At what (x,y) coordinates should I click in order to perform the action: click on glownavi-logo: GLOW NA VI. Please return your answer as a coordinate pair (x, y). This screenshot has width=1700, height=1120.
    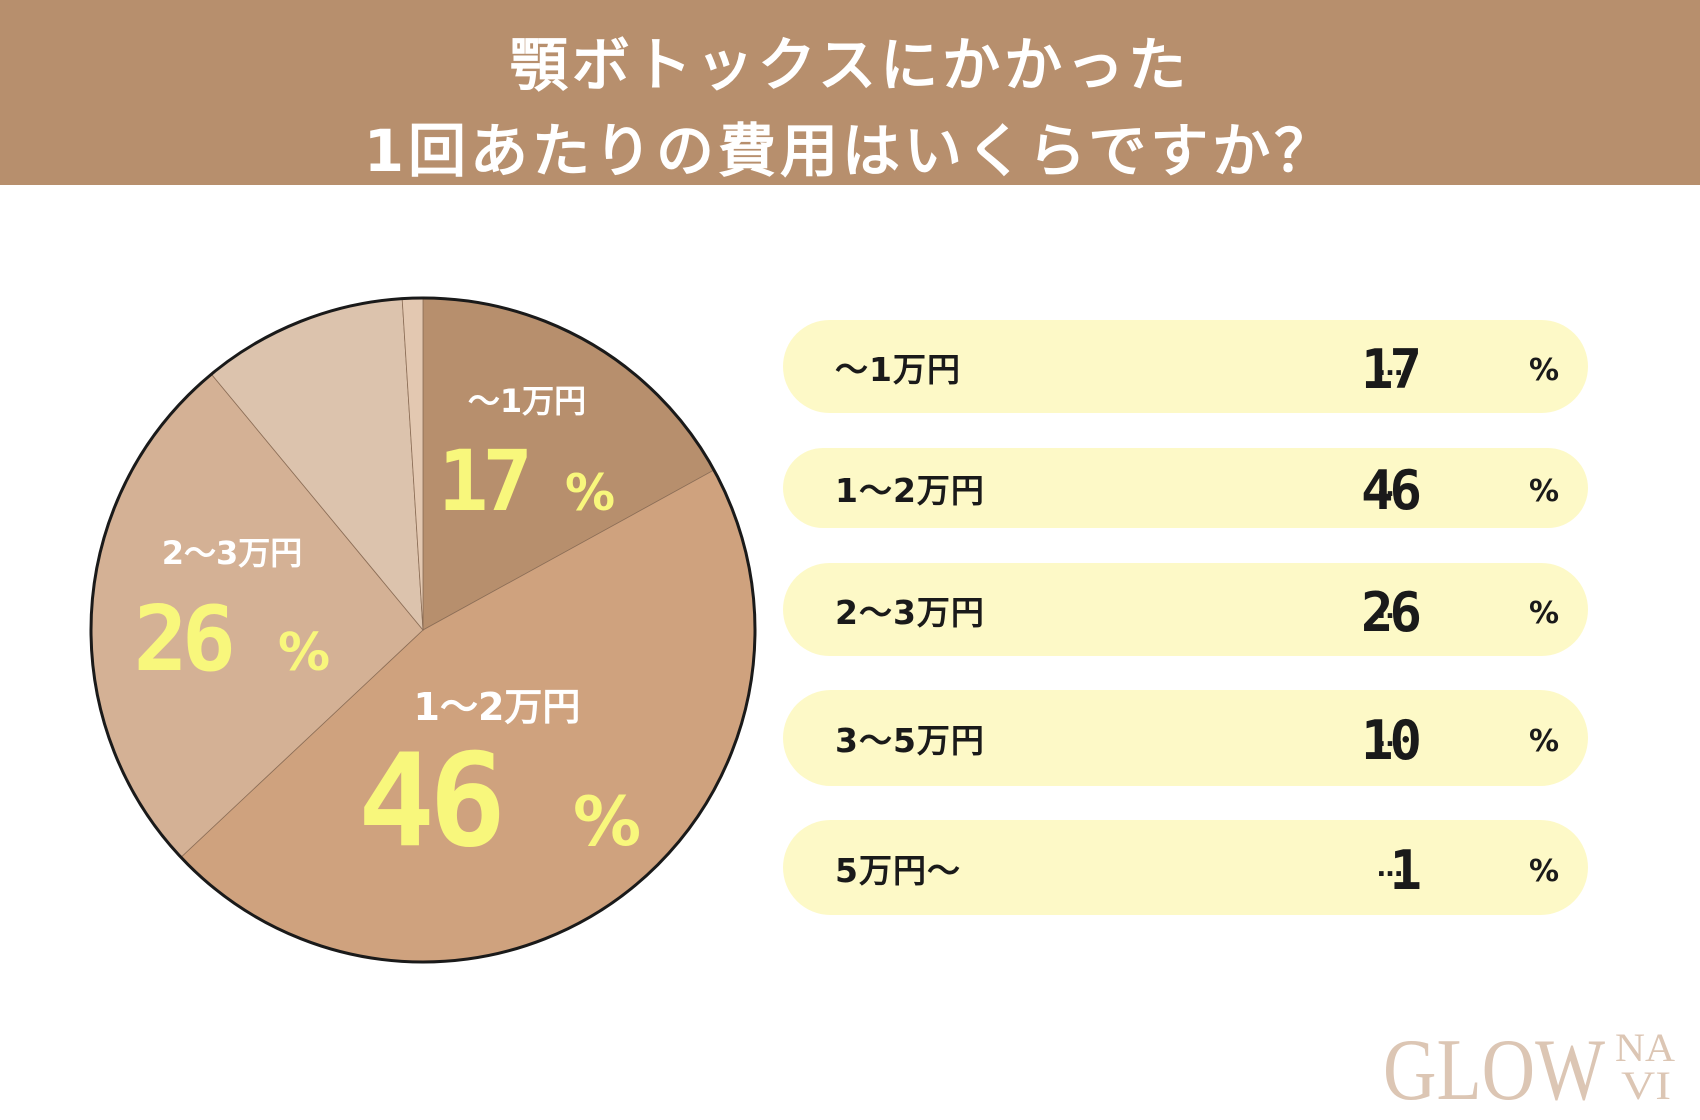
    Looking at the image, I should click on (1529, 1065).